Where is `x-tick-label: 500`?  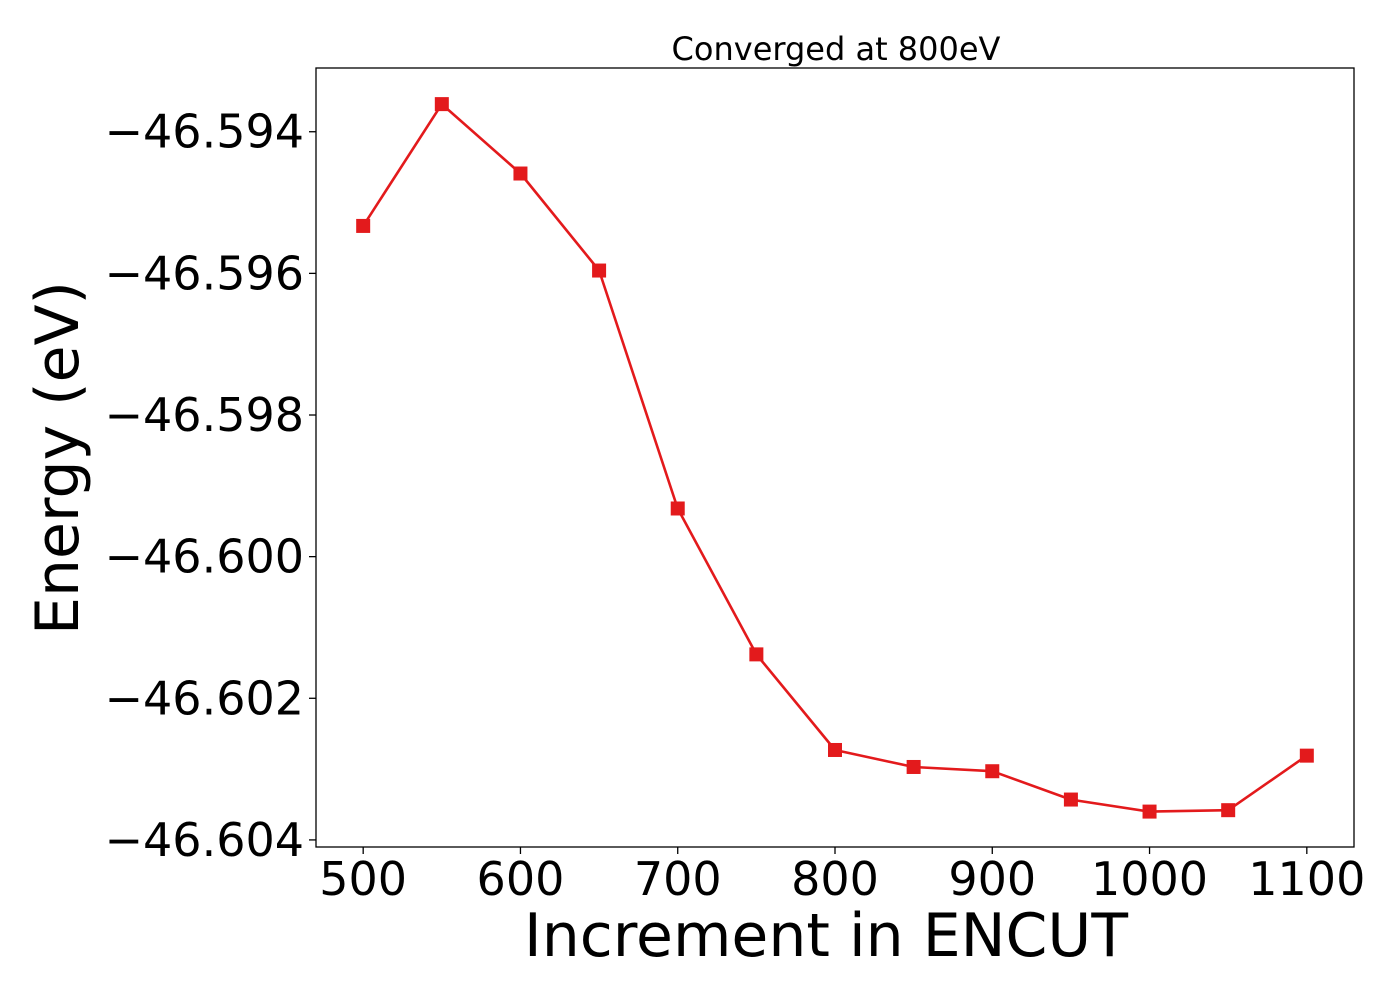 x-tick-label: 500 is located at coordinates (363, 879).